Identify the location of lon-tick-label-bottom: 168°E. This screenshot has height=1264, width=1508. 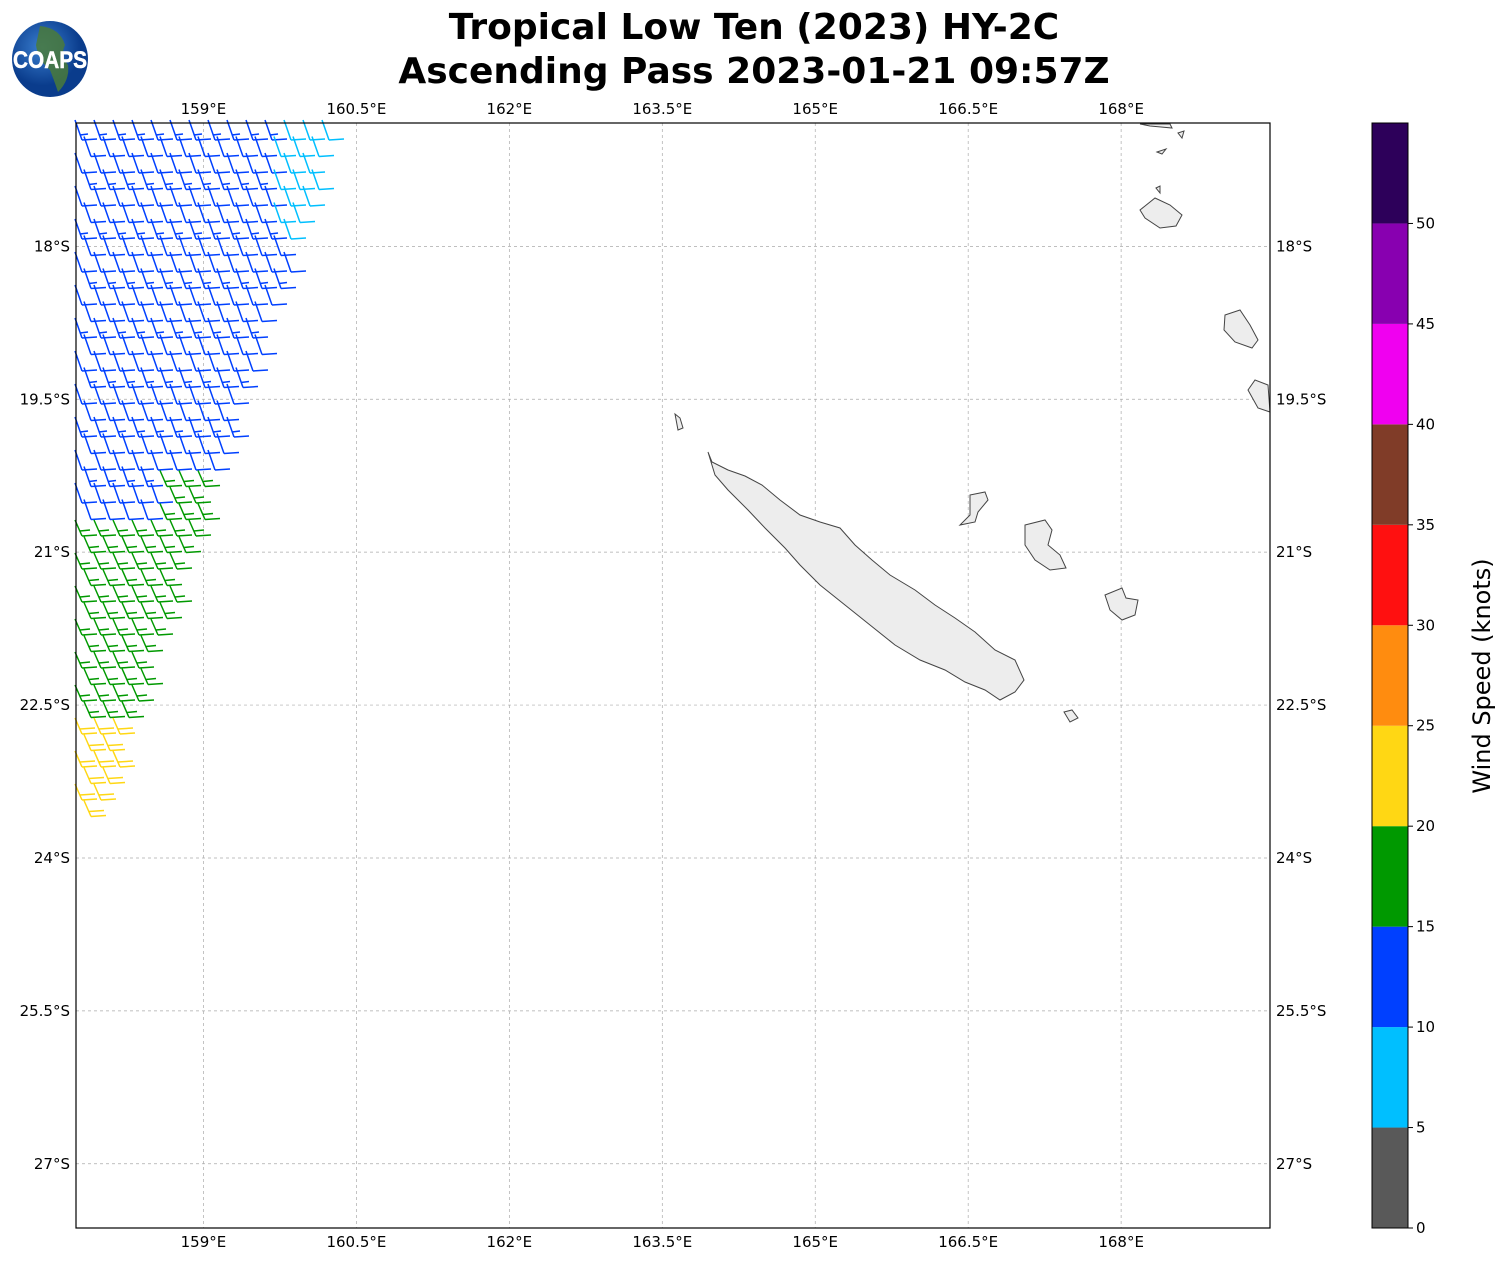
(1121, 1242).